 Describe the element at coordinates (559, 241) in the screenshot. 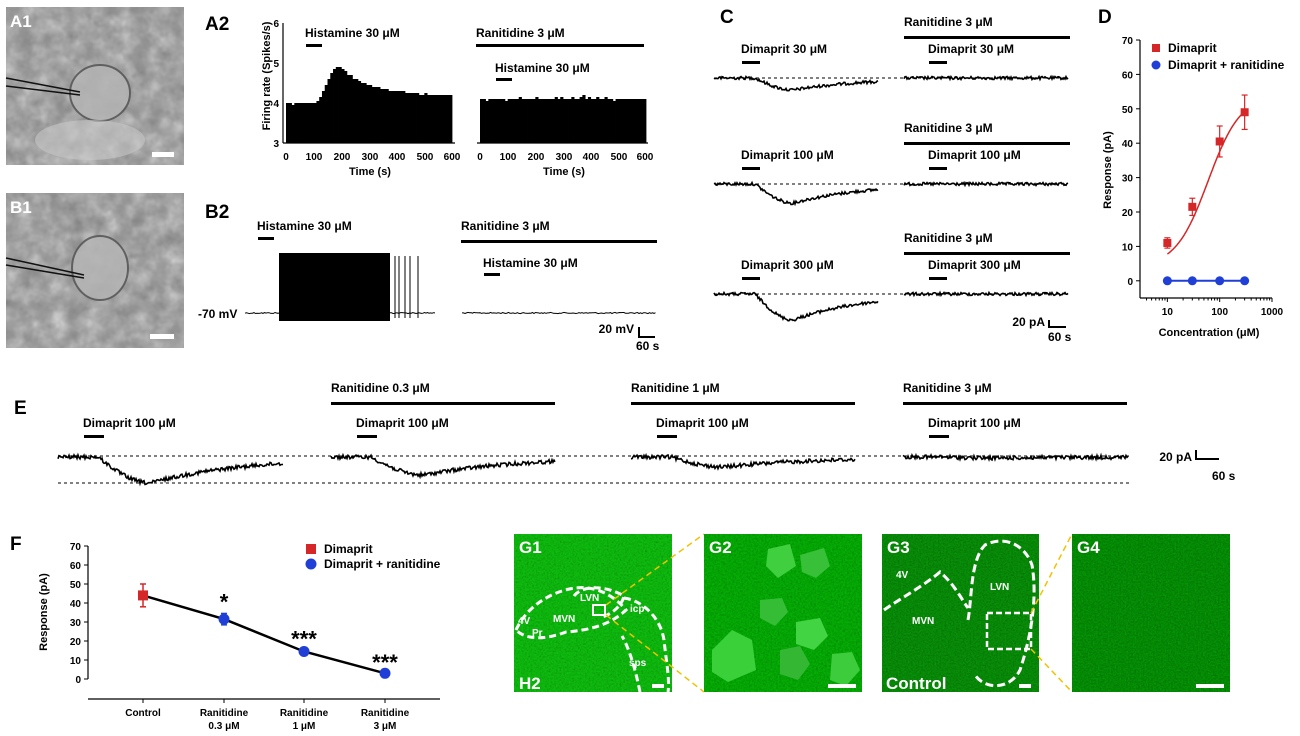

I see `b2-ranitidine-bar` at that location.